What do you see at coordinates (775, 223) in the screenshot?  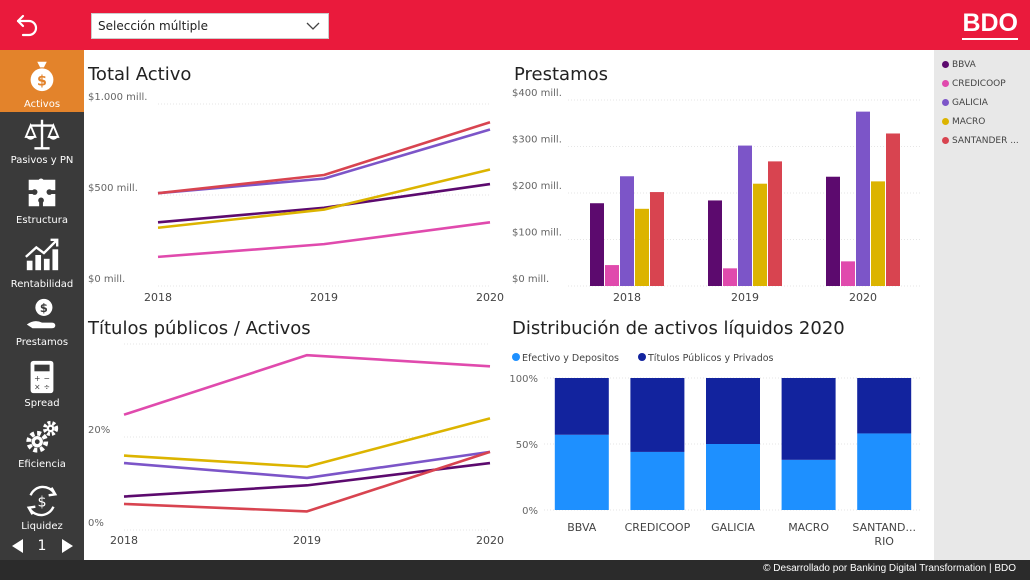 I see `bar-santander-2019` at bounding box center [775, 223].